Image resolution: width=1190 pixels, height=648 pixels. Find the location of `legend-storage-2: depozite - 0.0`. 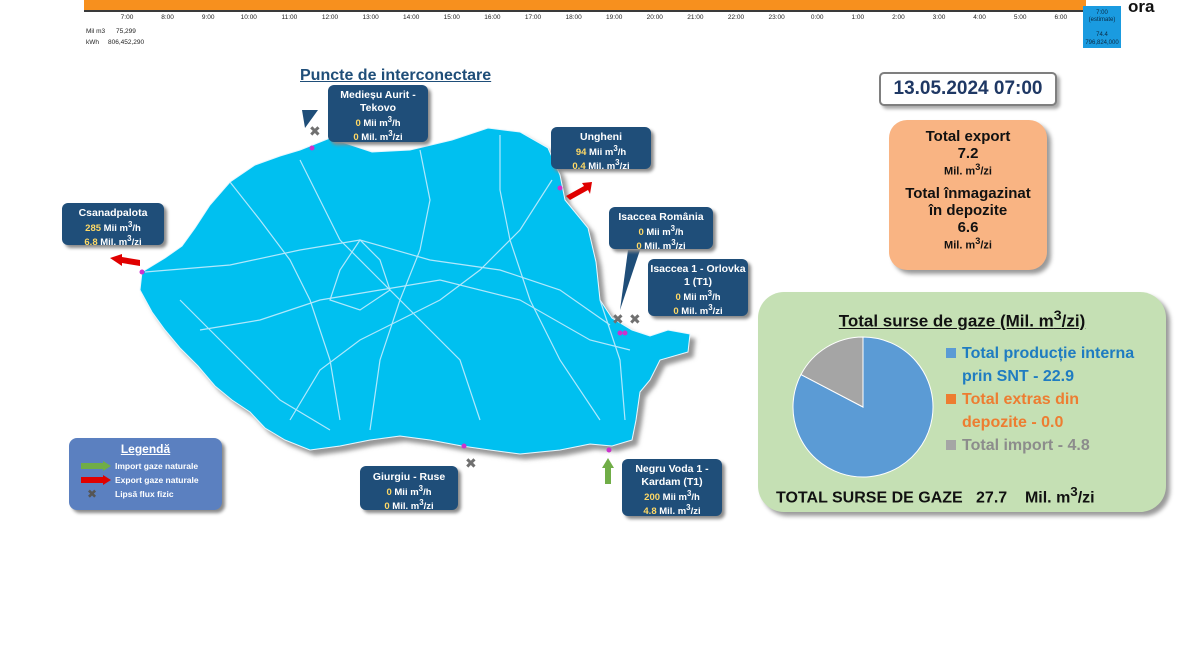

legend-storage-2: depozite - 0.0 is located at coordinates (1013, 422).